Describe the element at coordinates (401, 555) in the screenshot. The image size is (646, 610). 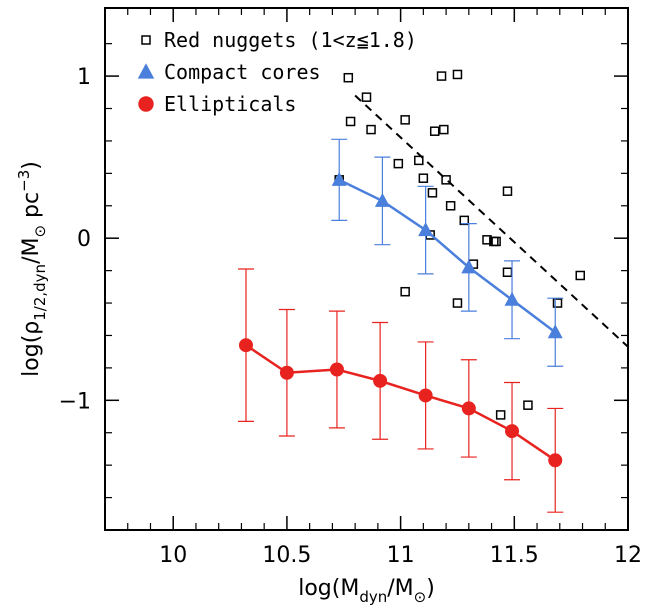
I see `x-tick-label: 11` at that location.